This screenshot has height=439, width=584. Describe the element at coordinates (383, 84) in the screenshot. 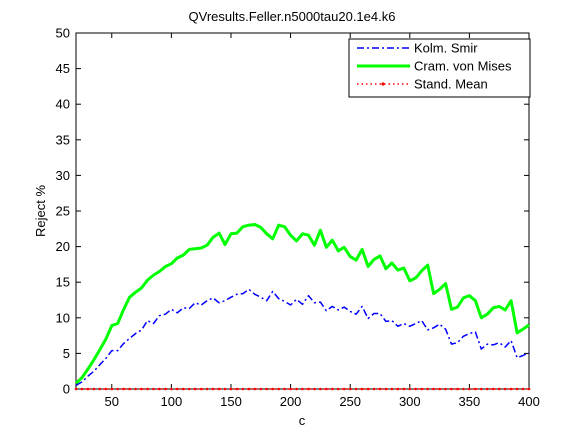

I see `legend-marker` at that location.